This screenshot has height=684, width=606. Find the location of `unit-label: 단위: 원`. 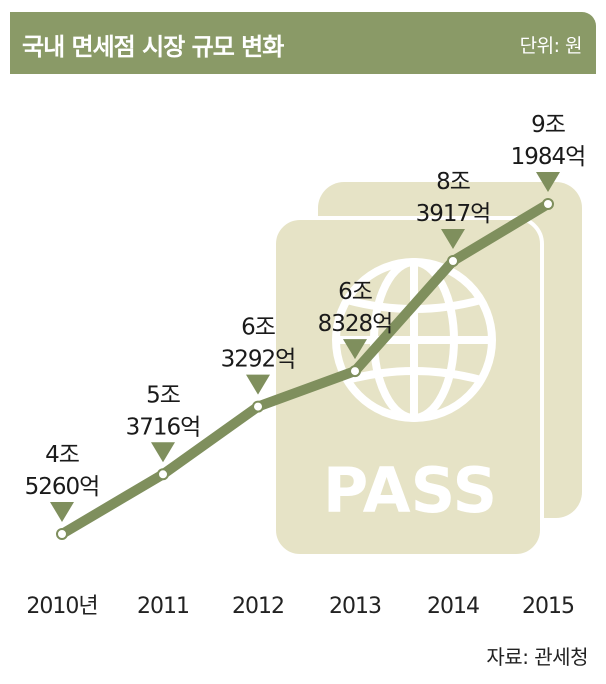

unit-label: 단위: 원 is located at coordinates (551, 46).